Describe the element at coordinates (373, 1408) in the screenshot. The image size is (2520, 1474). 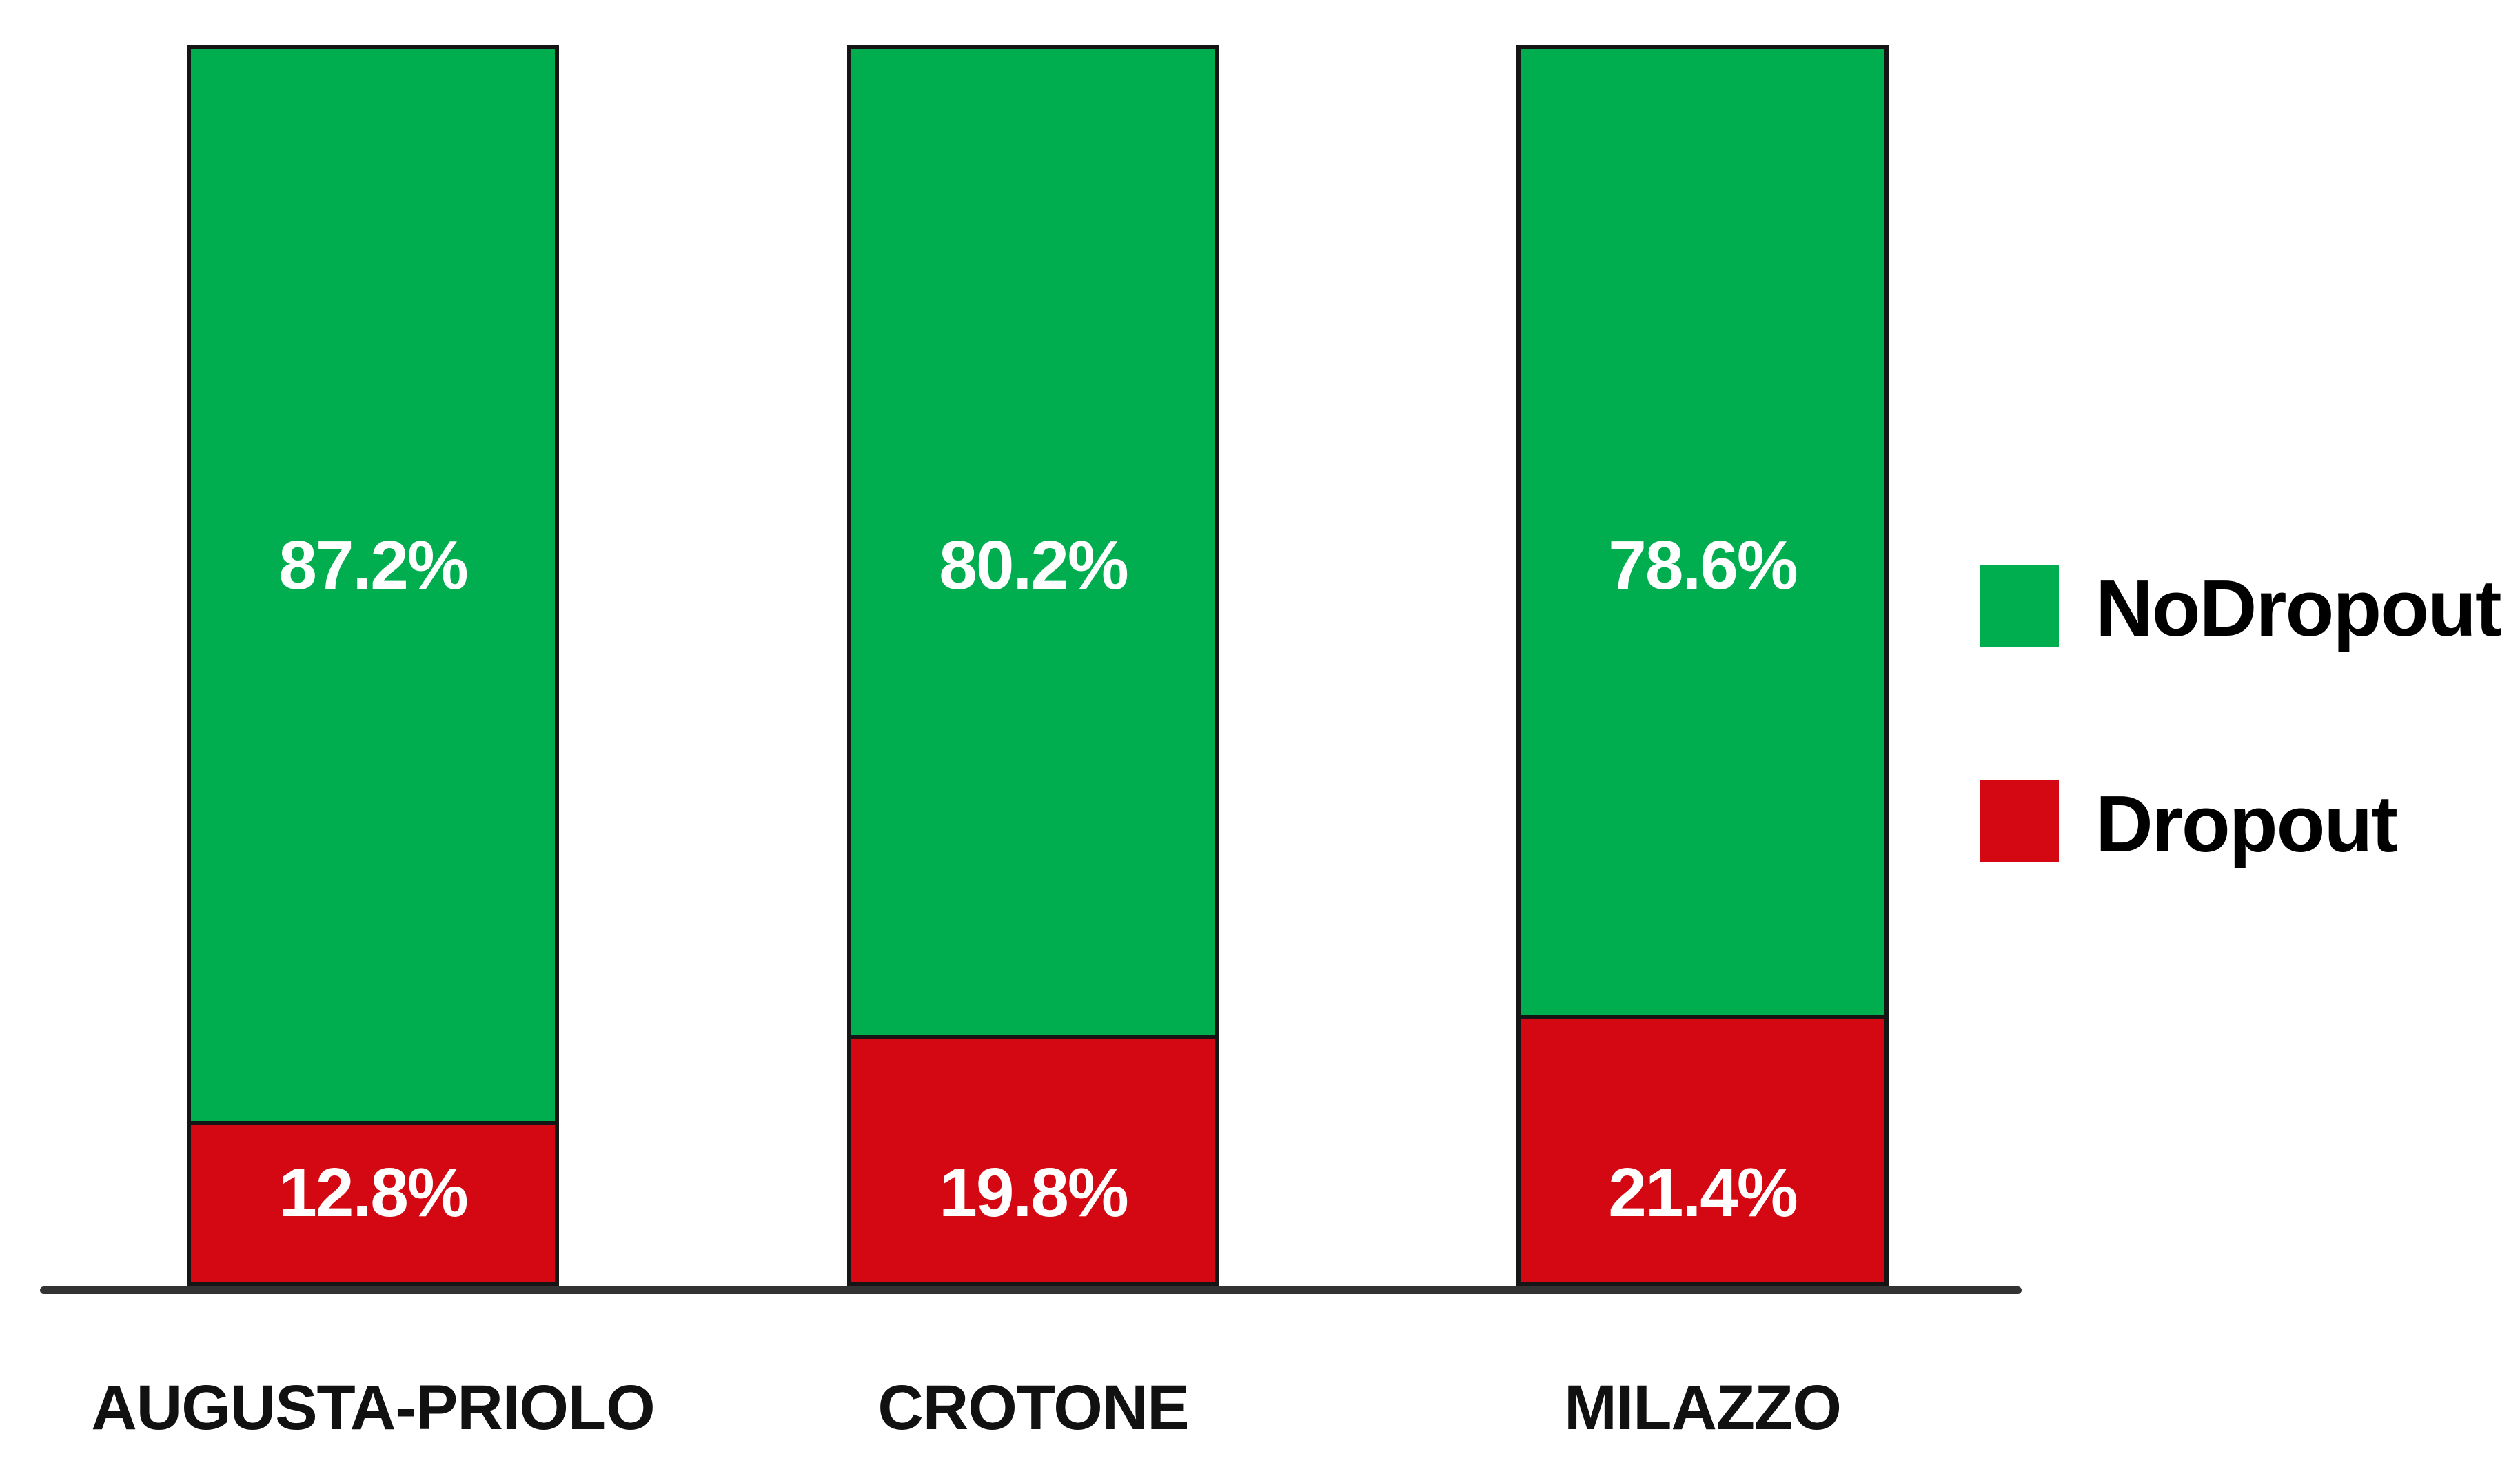
I see `category-label-augusta-priolo: AUGUSTA-PRIOLO` at that location.